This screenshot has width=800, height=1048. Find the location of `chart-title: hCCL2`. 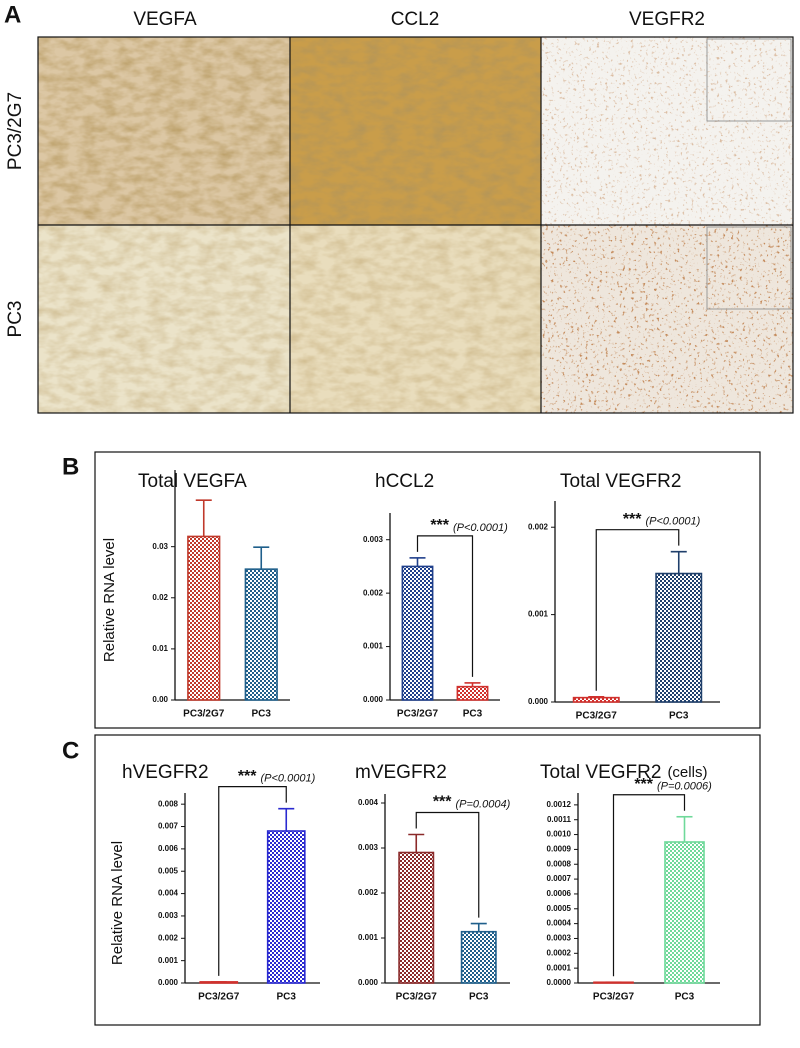

chart-title: hCCL2 is located at coordinates (404, 481).